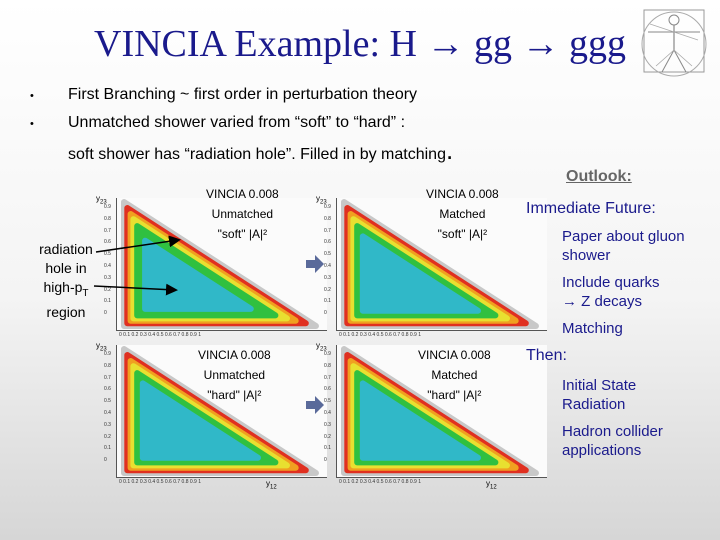  I want to click on outlook-heading: Outlook:, so click(599, 176).